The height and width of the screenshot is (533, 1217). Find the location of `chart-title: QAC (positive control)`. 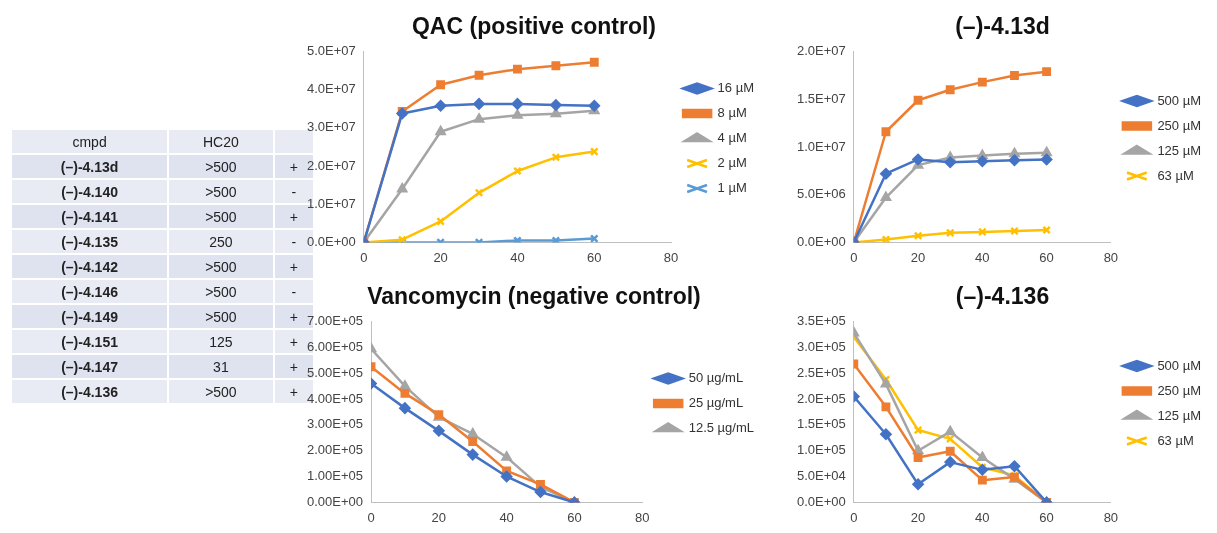

chart-title: QAC (positive control) is located at coordinates (534, 26).